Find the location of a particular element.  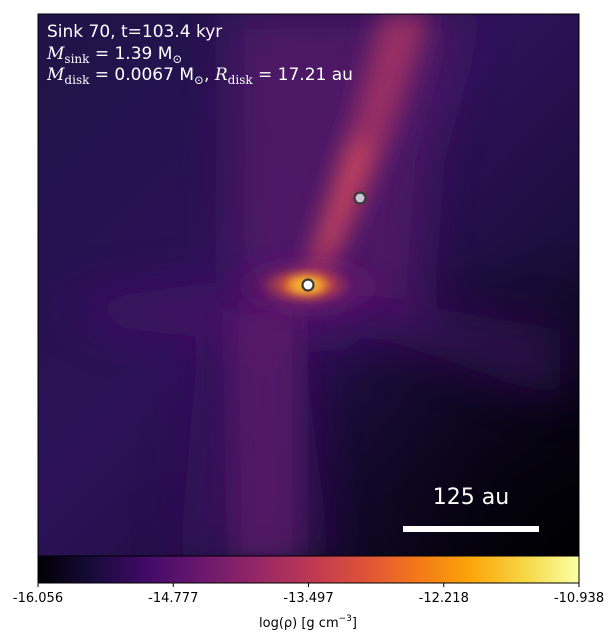

sink-markers is located at coordinates (334, 241).